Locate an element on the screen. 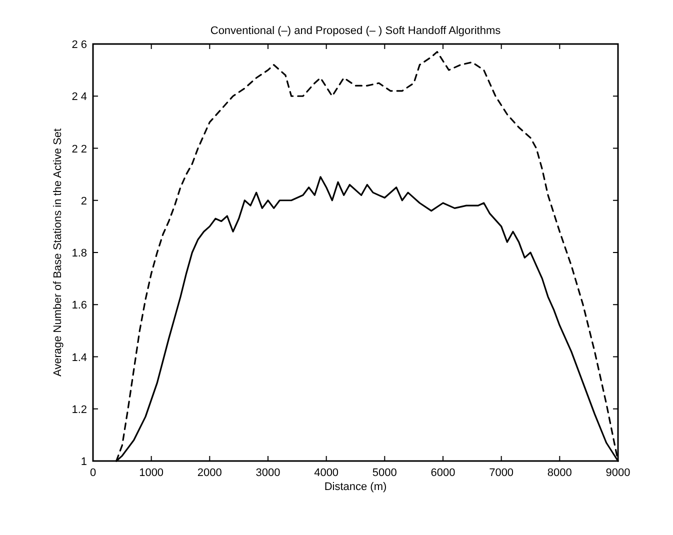 Image resolution: width=673 pixels, height=535 pixels. y-tick-label: 2 6 is located at coordinates (79, 45).